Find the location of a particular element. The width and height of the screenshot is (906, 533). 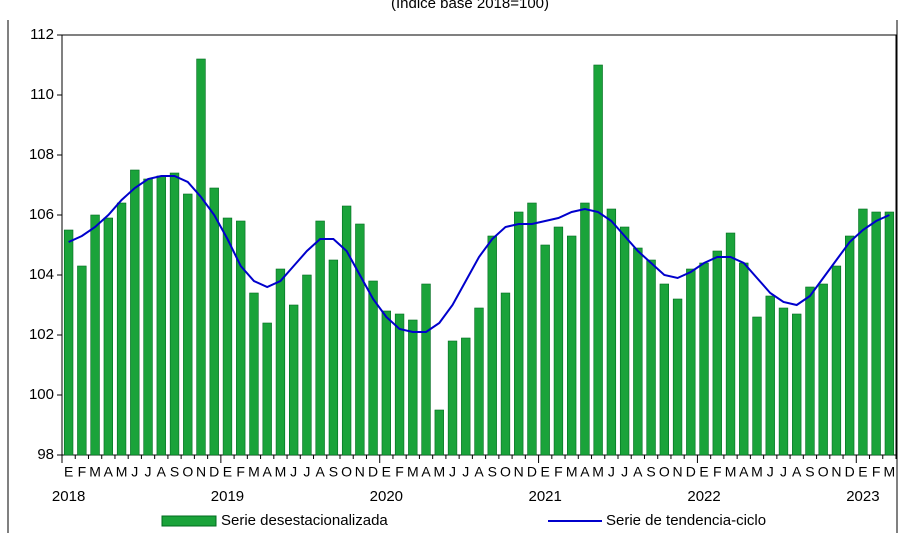

y-tick-label: 106 is located at coordinates (41, 214).